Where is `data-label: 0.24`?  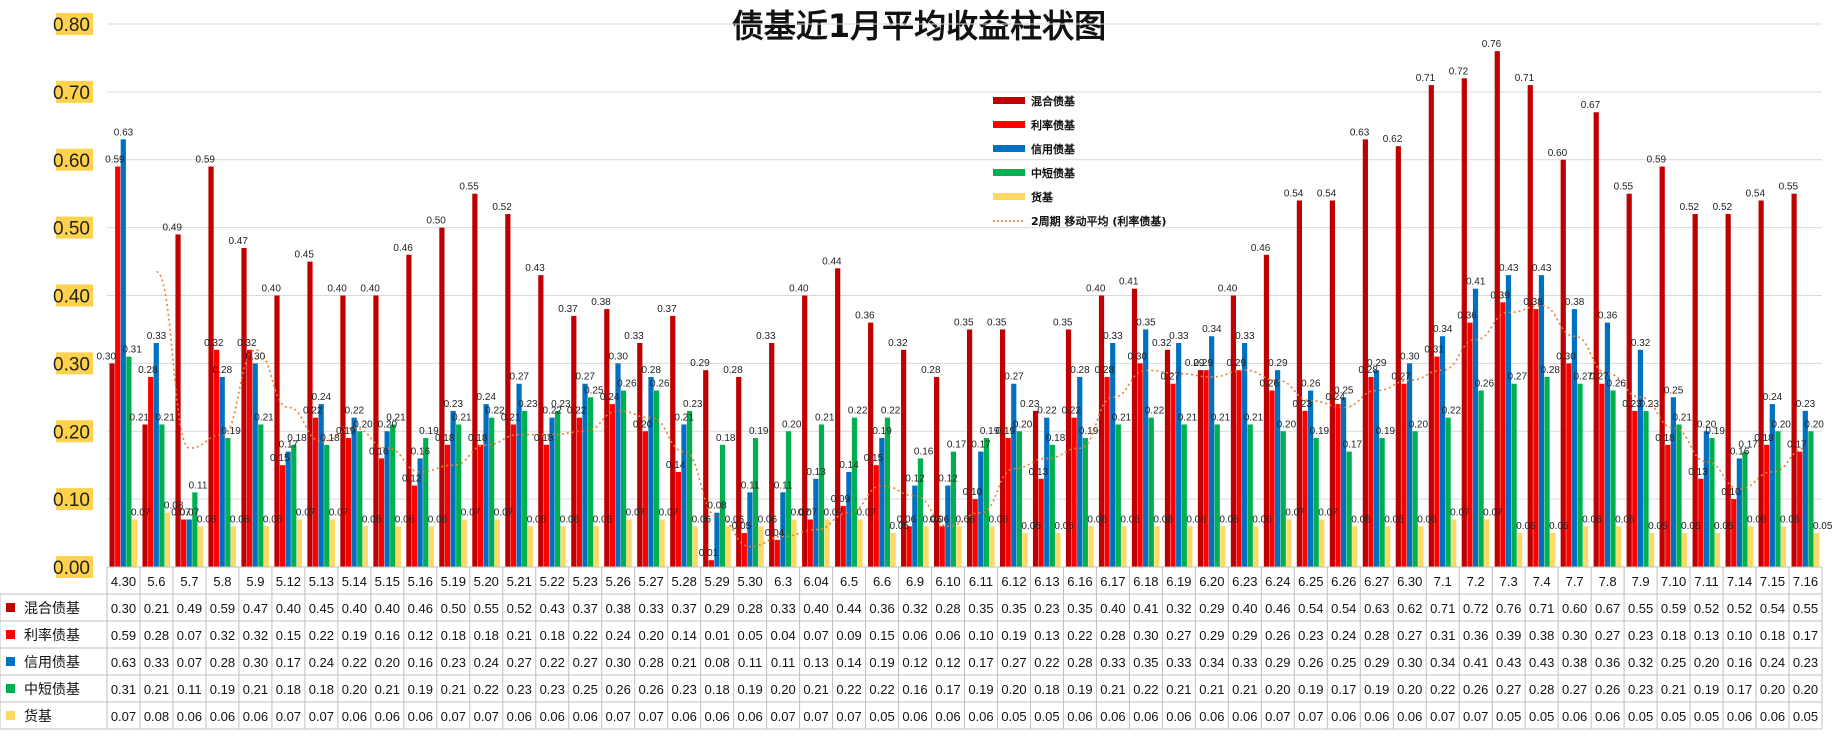
data-label: 0.24 is located at coordinates (610, 397).